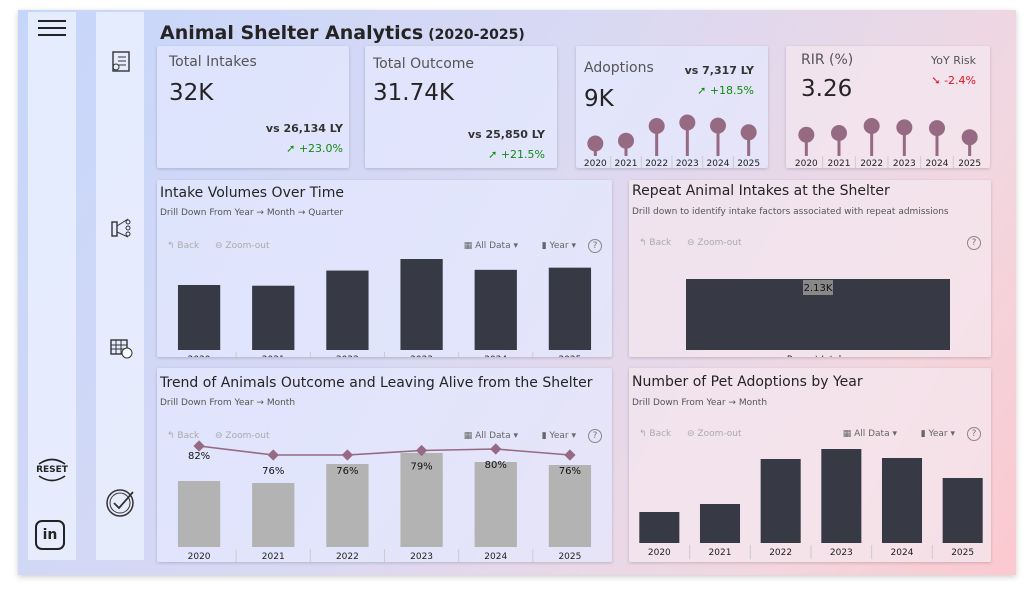 The height and width of the screenshot is (591, 1036). Describe the element at coordinates (121, 228) in the screenshot. I see `funnel-icon` at that location.